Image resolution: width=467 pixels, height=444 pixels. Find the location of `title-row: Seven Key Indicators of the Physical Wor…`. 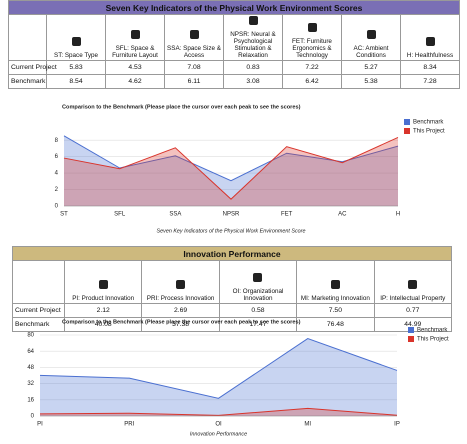

title-row: Seven Key Indicators of the Physical Wor… is located at coordinates (234, 7).